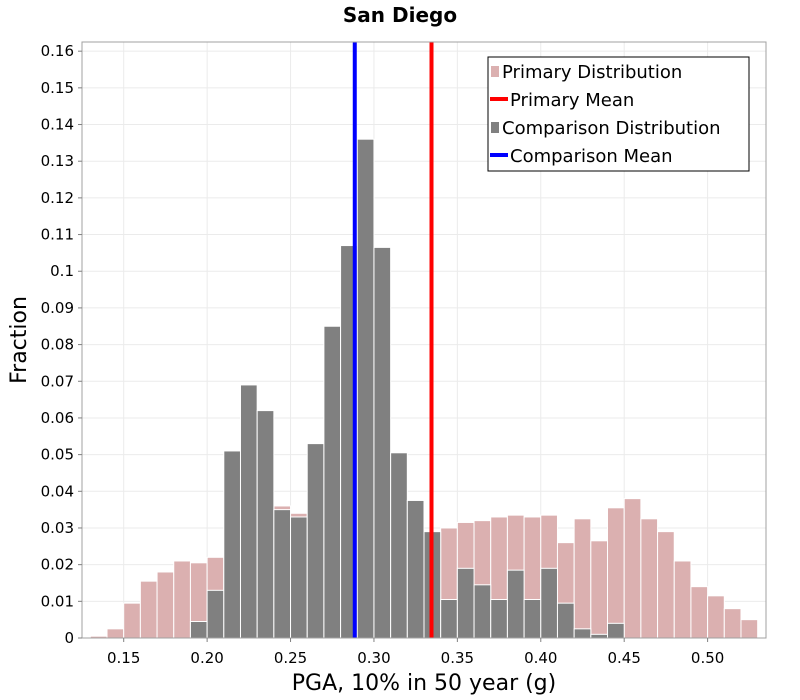  What do you see at coordinates (495, 127) in the screenshot?
I see `legend-swatch-comparison-distribution` at bounding box center [495, 127].